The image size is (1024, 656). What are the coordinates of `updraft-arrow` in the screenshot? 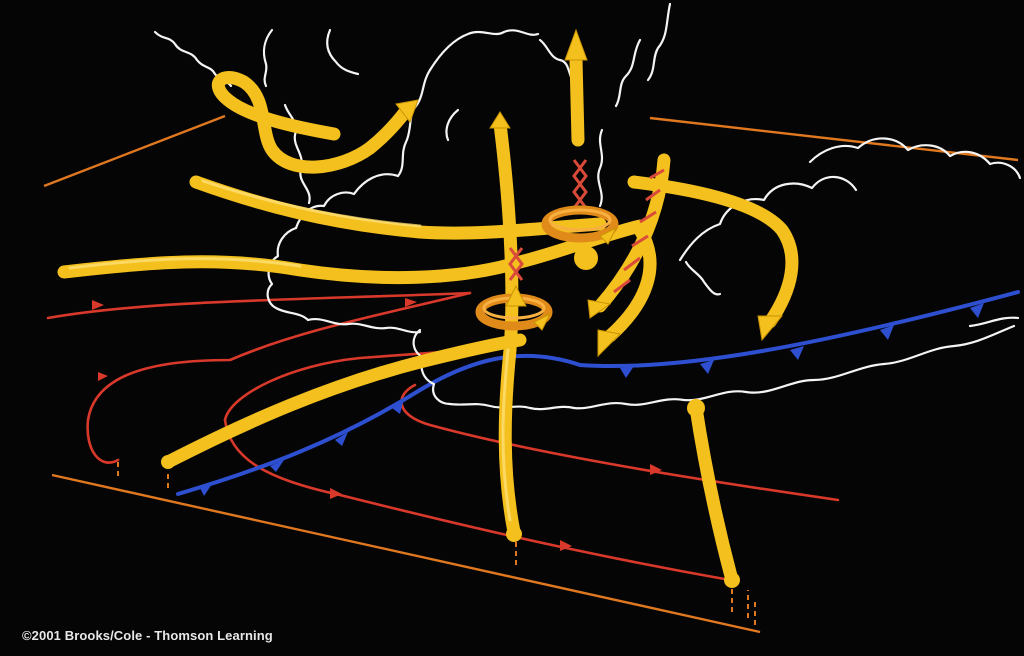 It's located at (576, 45).